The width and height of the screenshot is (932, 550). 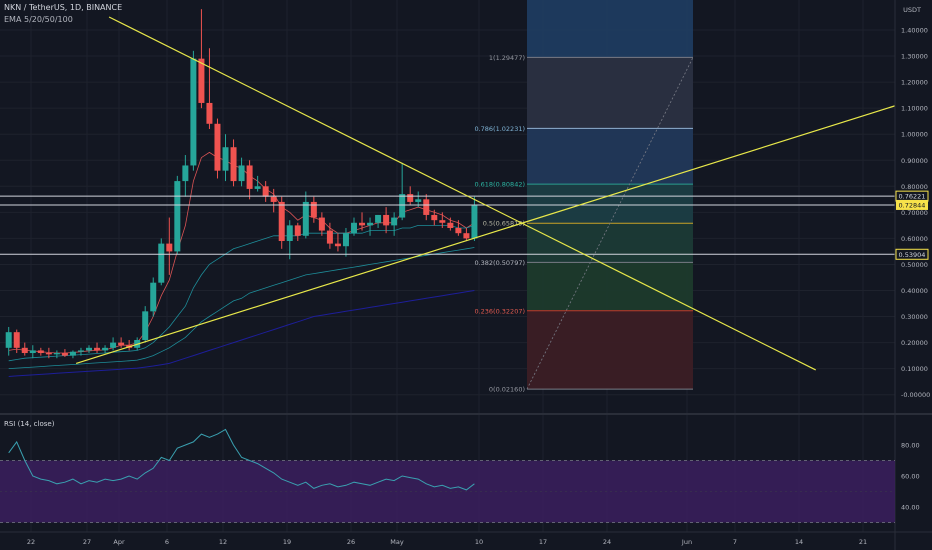 I want to click on price-tick-label: 0.80000, so click(x=914, y=187).